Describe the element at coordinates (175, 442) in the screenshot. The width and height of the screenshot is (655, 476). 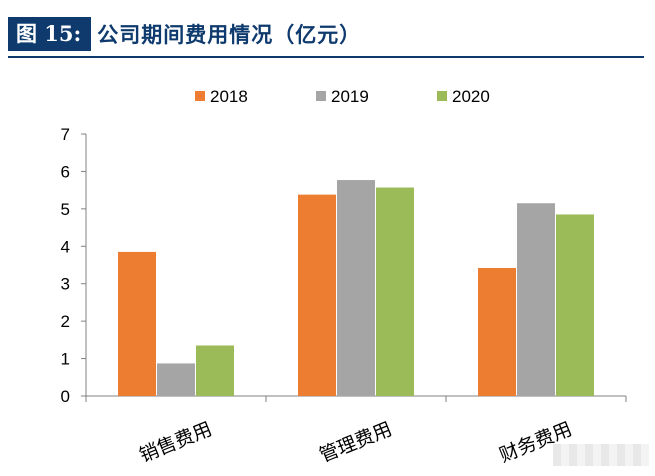
I see `category-label: 销售费用` at that location.